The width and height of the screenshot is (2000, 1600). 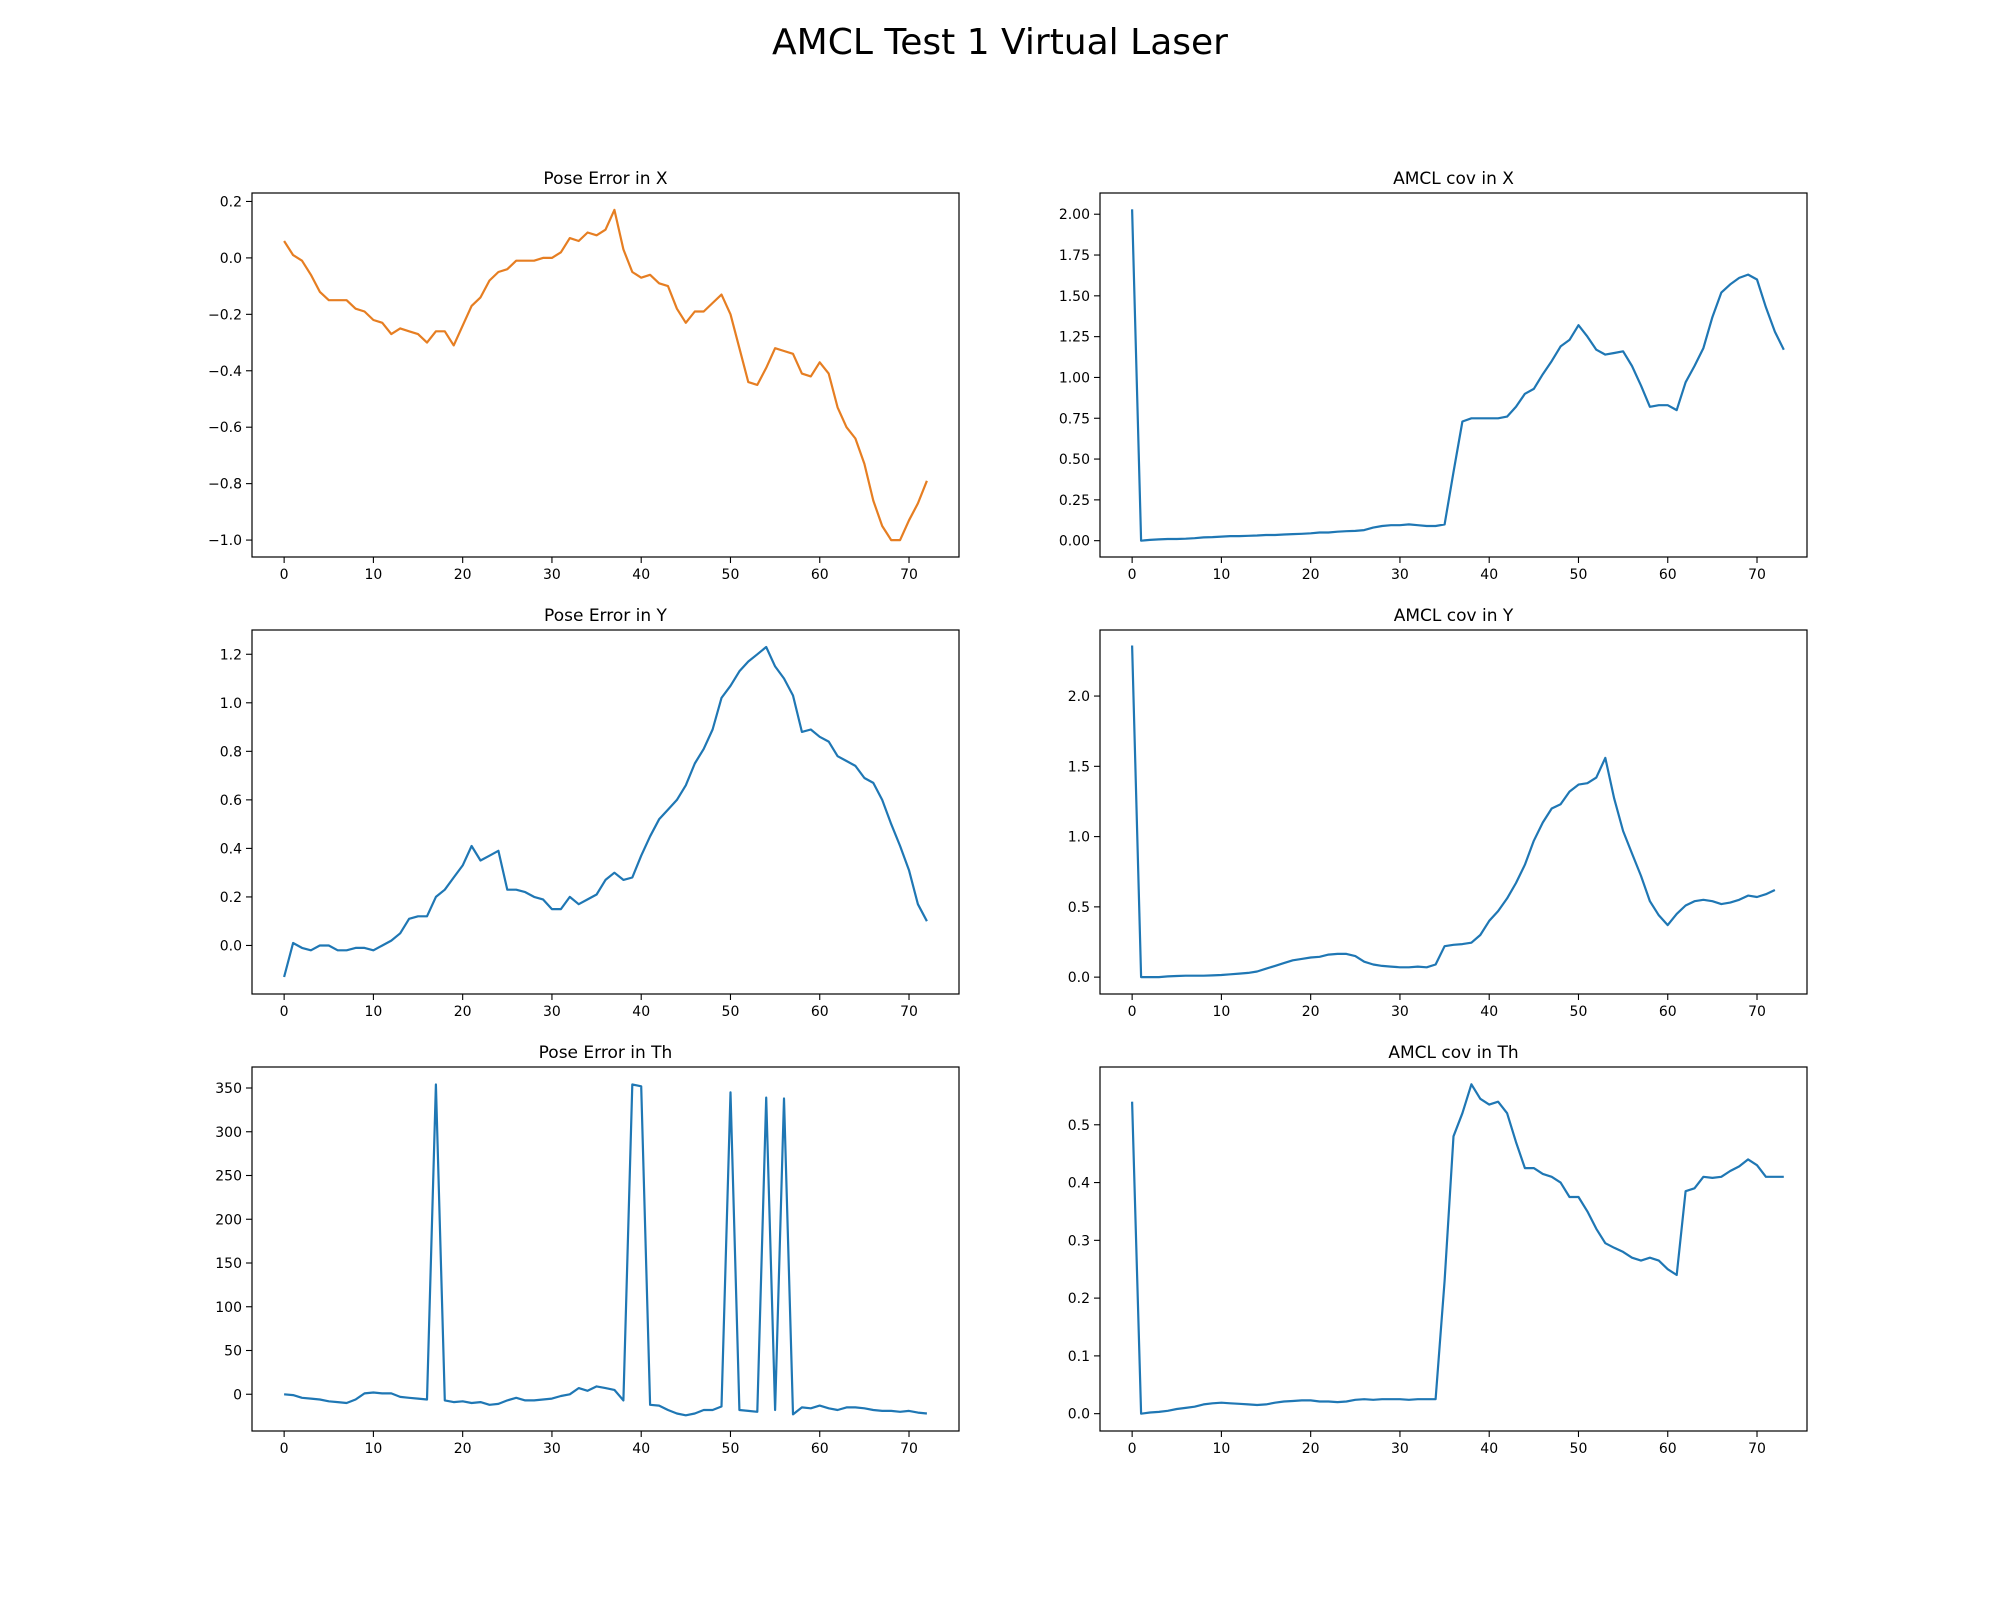 I want to click on y-tick-label: 1.75, so click(x=1074, y=256).